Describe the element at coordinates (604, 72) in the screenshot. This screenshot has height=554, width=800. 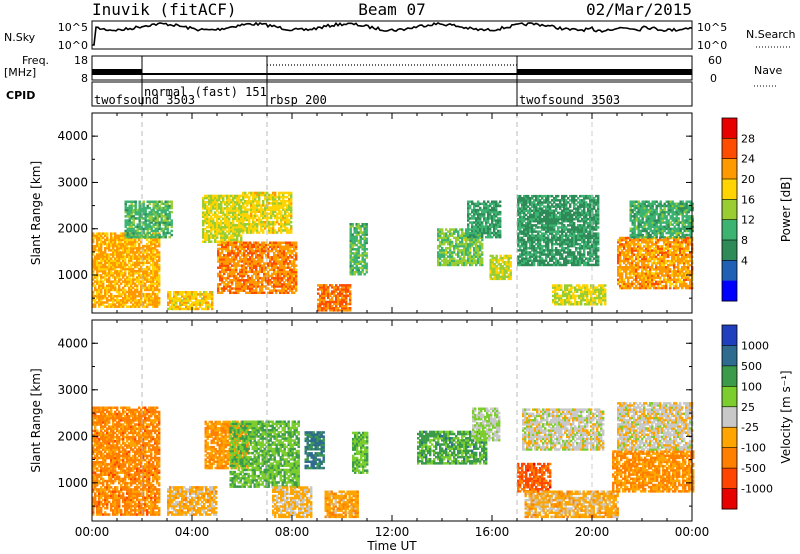
I see `freq-block` at that location.